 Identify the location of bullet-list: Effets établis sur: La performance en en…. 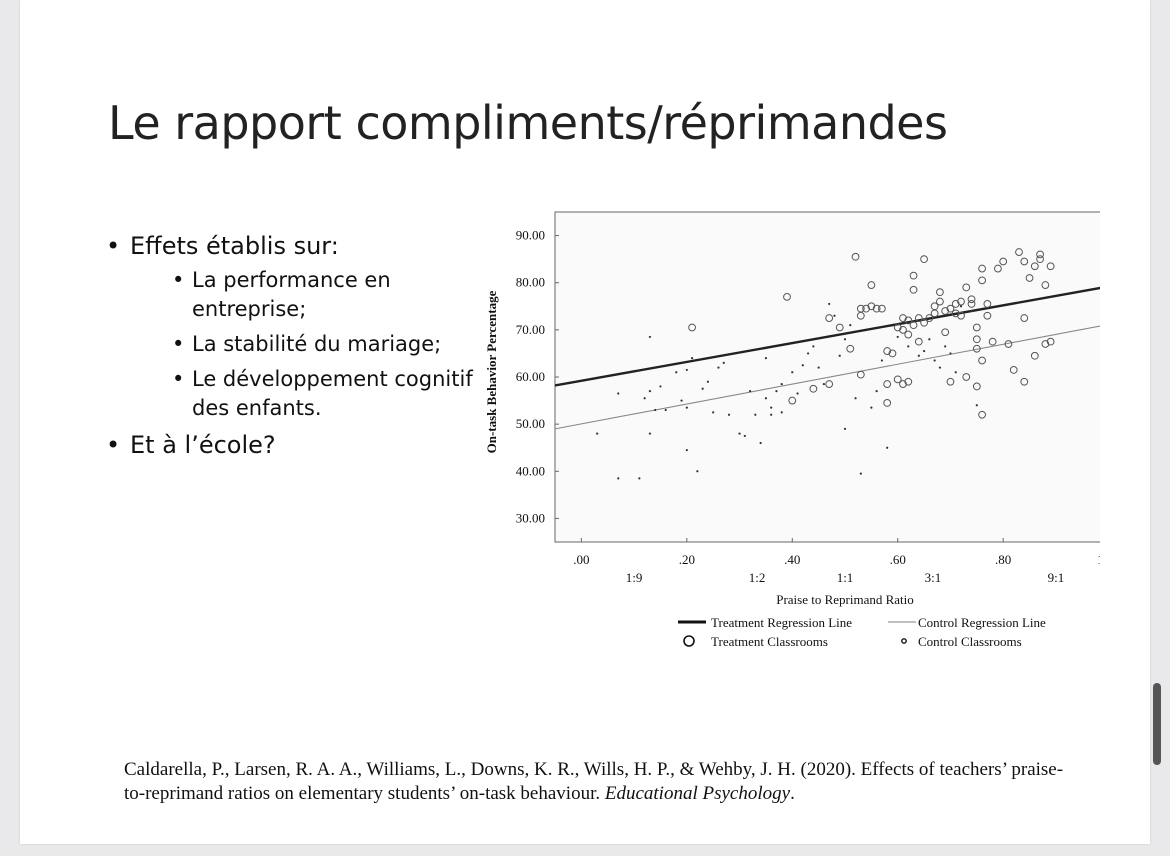
(296, 347).